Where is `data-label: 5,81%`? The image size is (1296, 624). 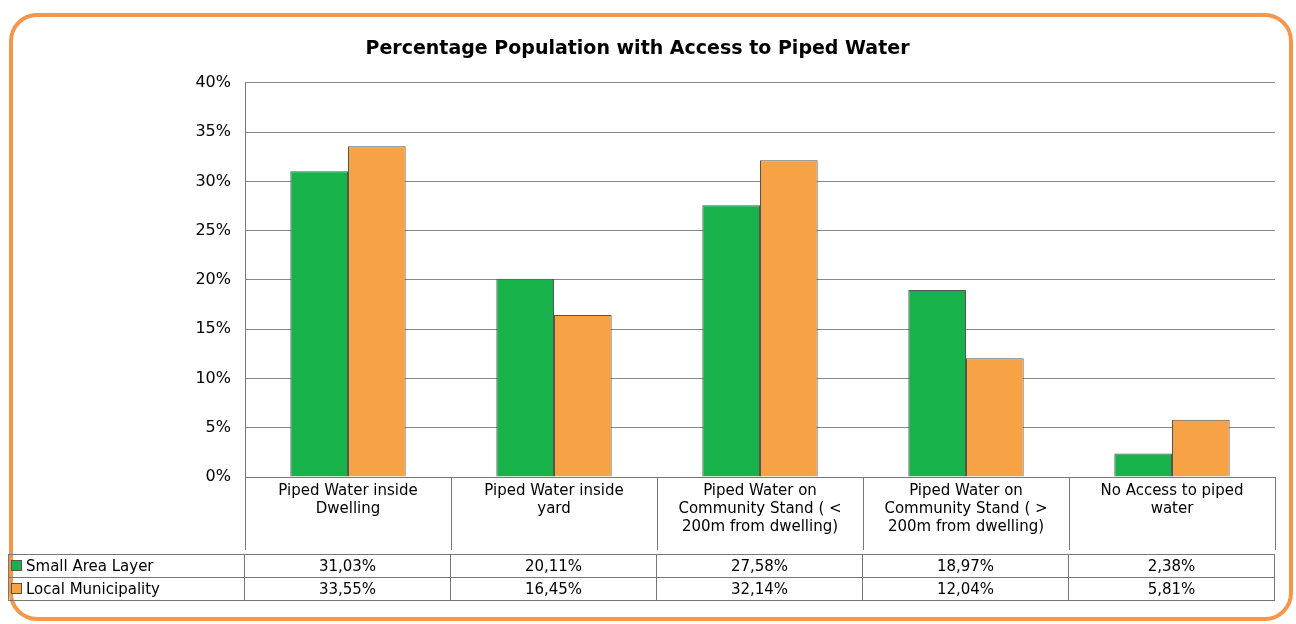
data-label: 5,81% is located at coordinates (1171, 589).